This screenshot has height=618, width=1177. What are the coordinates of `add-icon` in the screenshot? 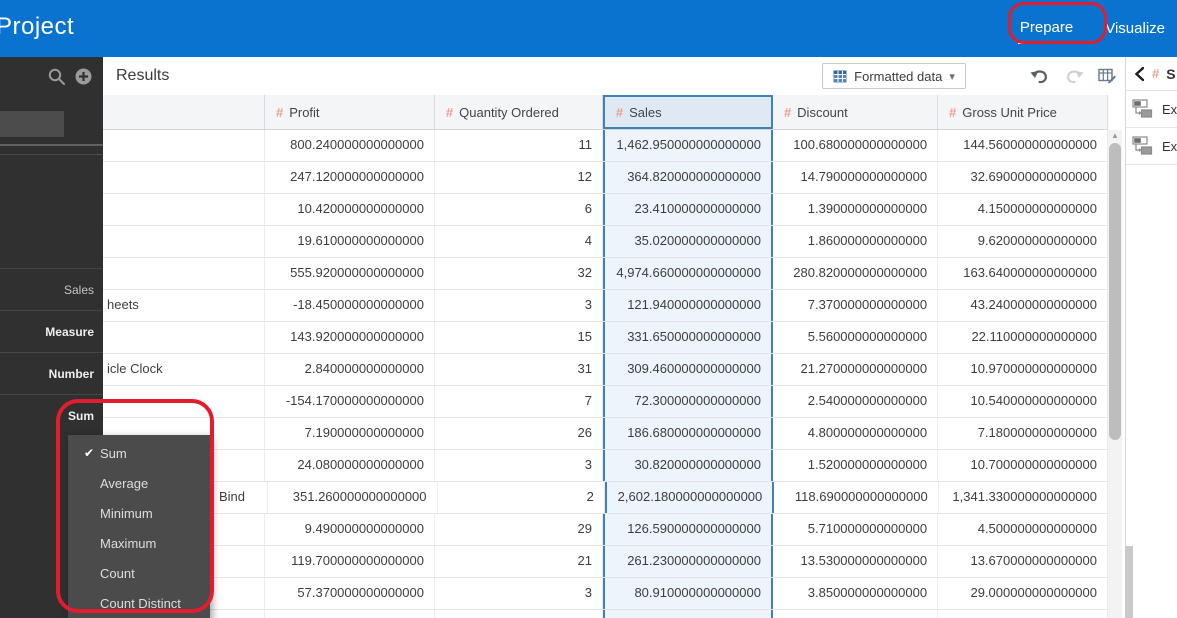 It's located at (83, 76).